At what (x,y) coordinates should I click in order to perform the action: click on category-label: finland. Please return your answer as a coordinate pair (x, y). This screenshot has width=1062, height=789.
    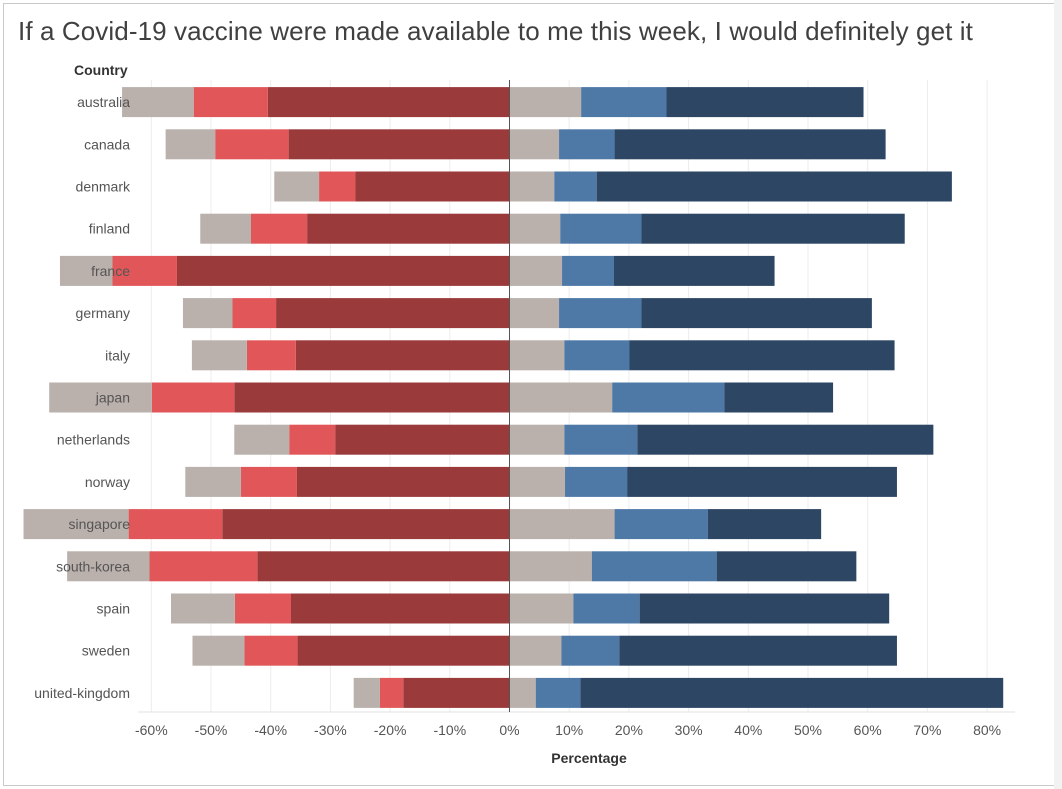
    Looking at the image, I should click on (109, 229).